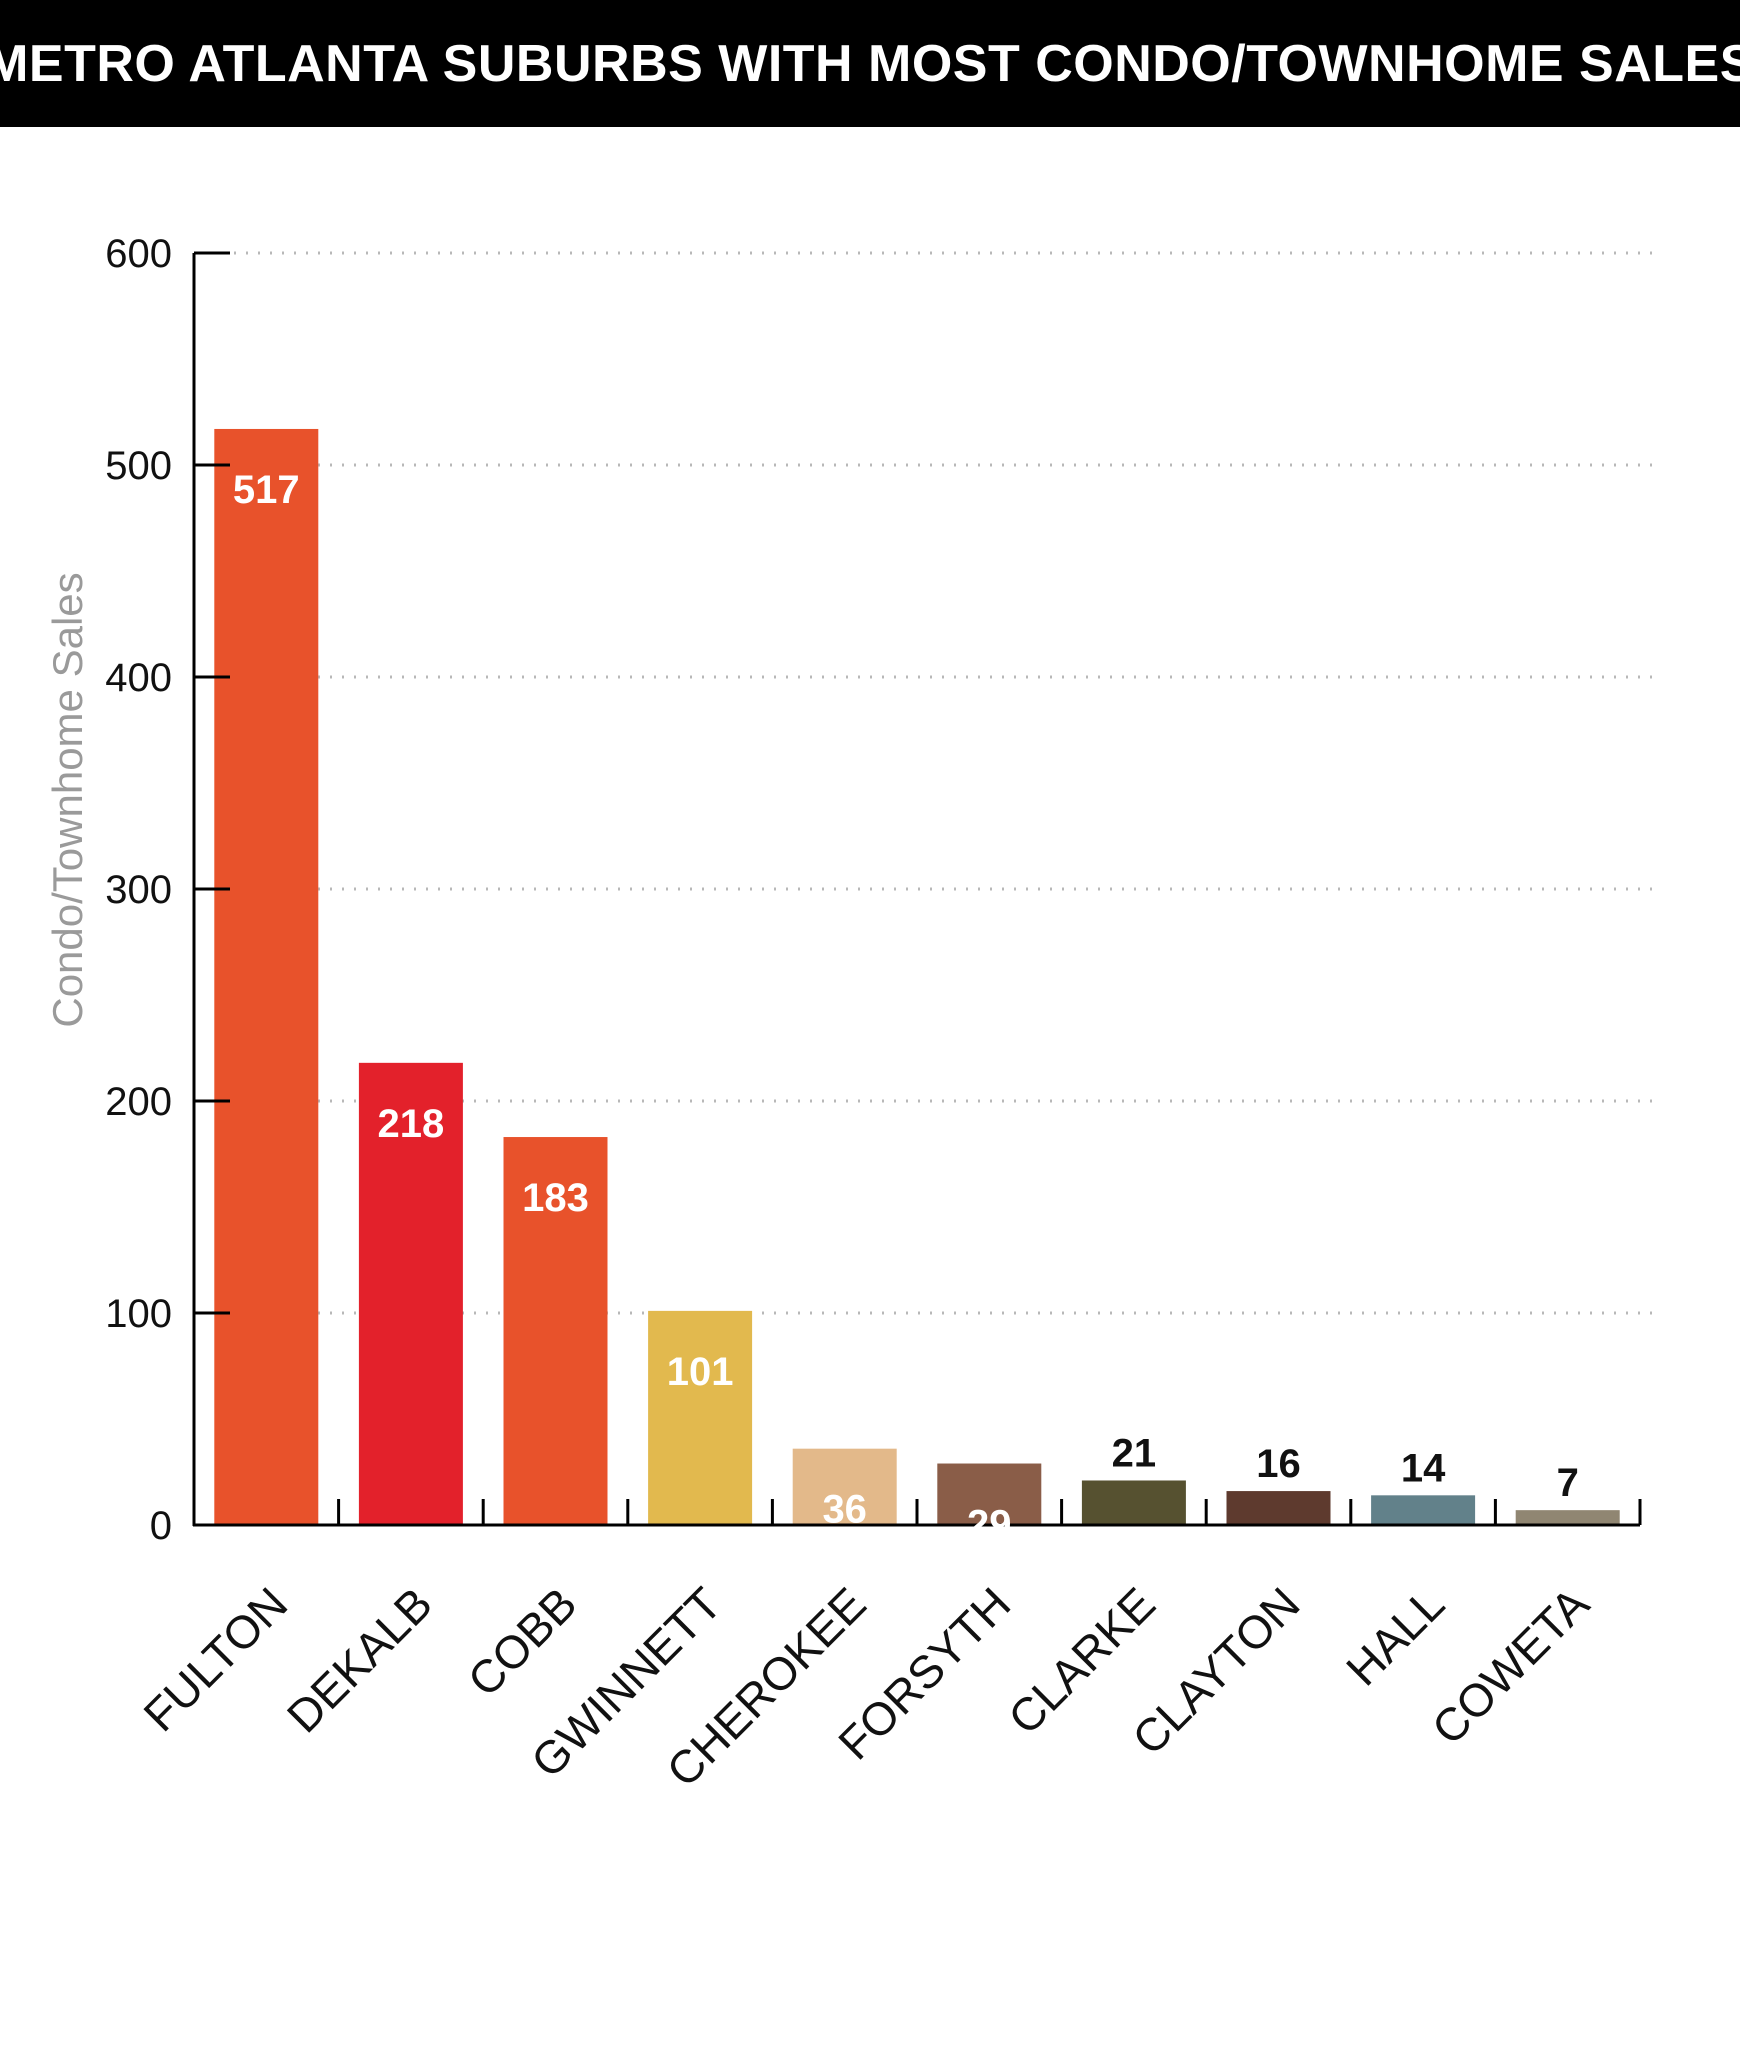 The height and width of the screenshot is (2048, 1740). I want to click on y-tick-label: 300, so click(138, 890).